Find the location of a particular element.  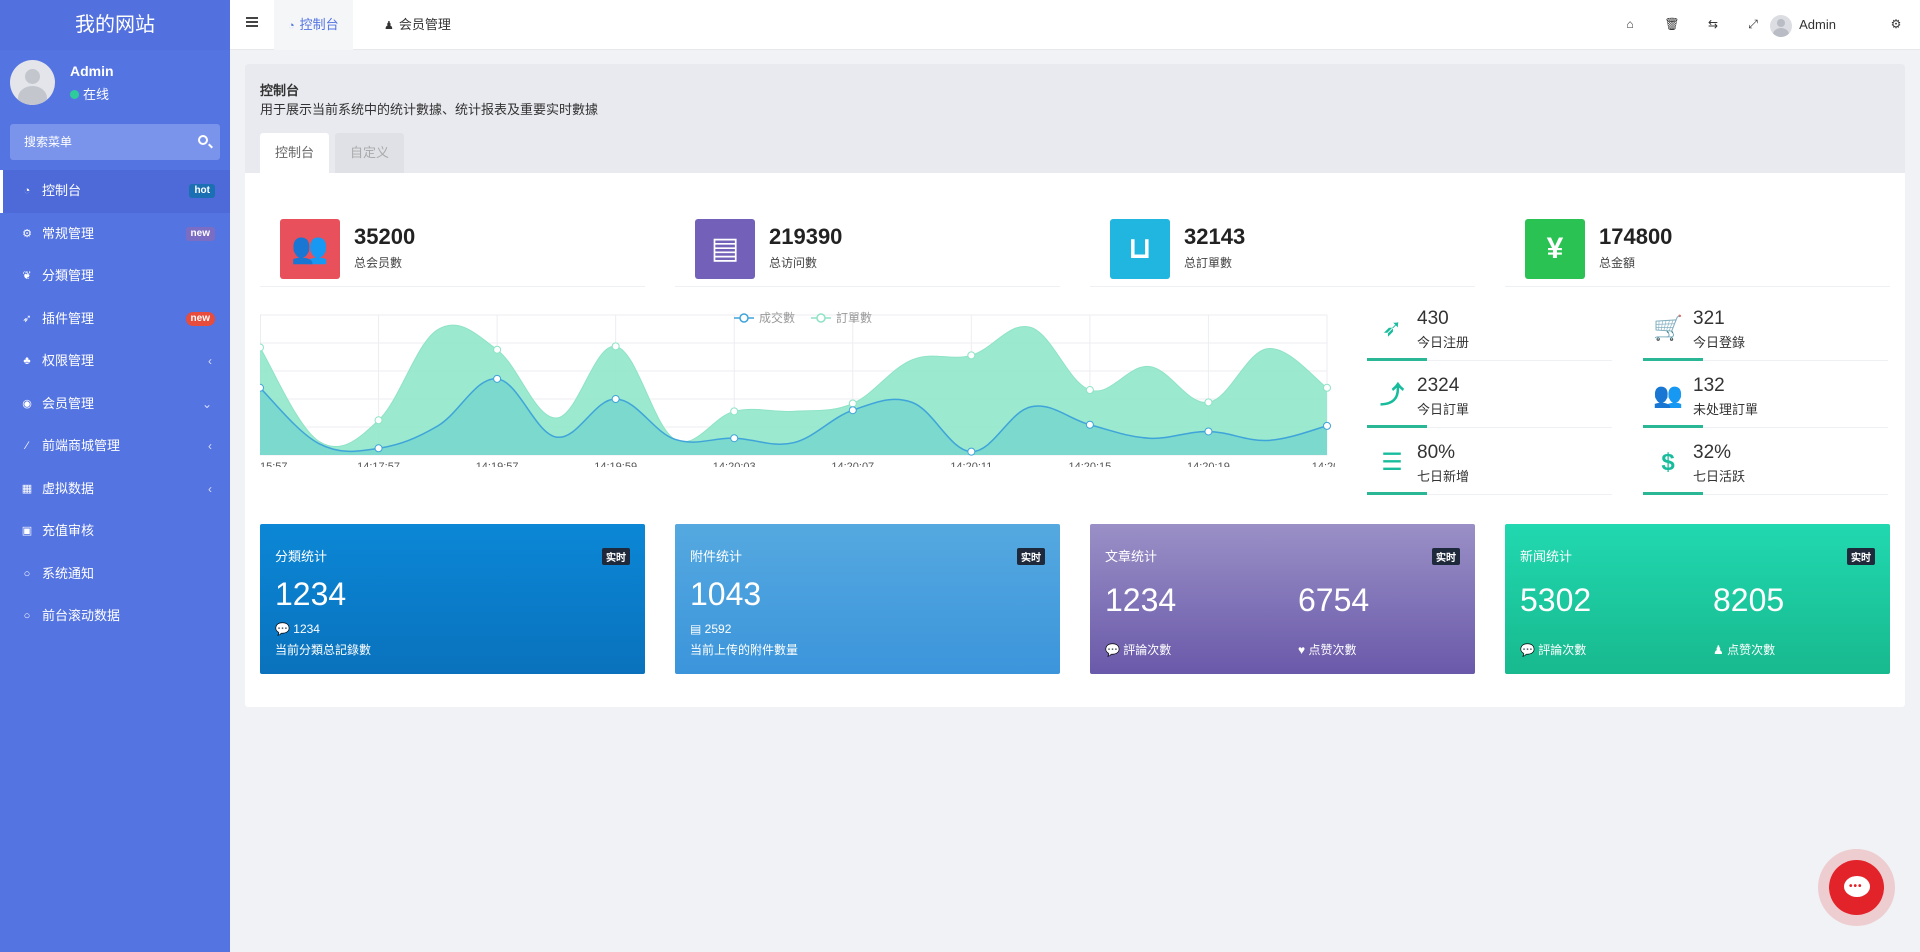

stat-visits: ▤ 219390 总访问數 is located at coordinates (867, 247).